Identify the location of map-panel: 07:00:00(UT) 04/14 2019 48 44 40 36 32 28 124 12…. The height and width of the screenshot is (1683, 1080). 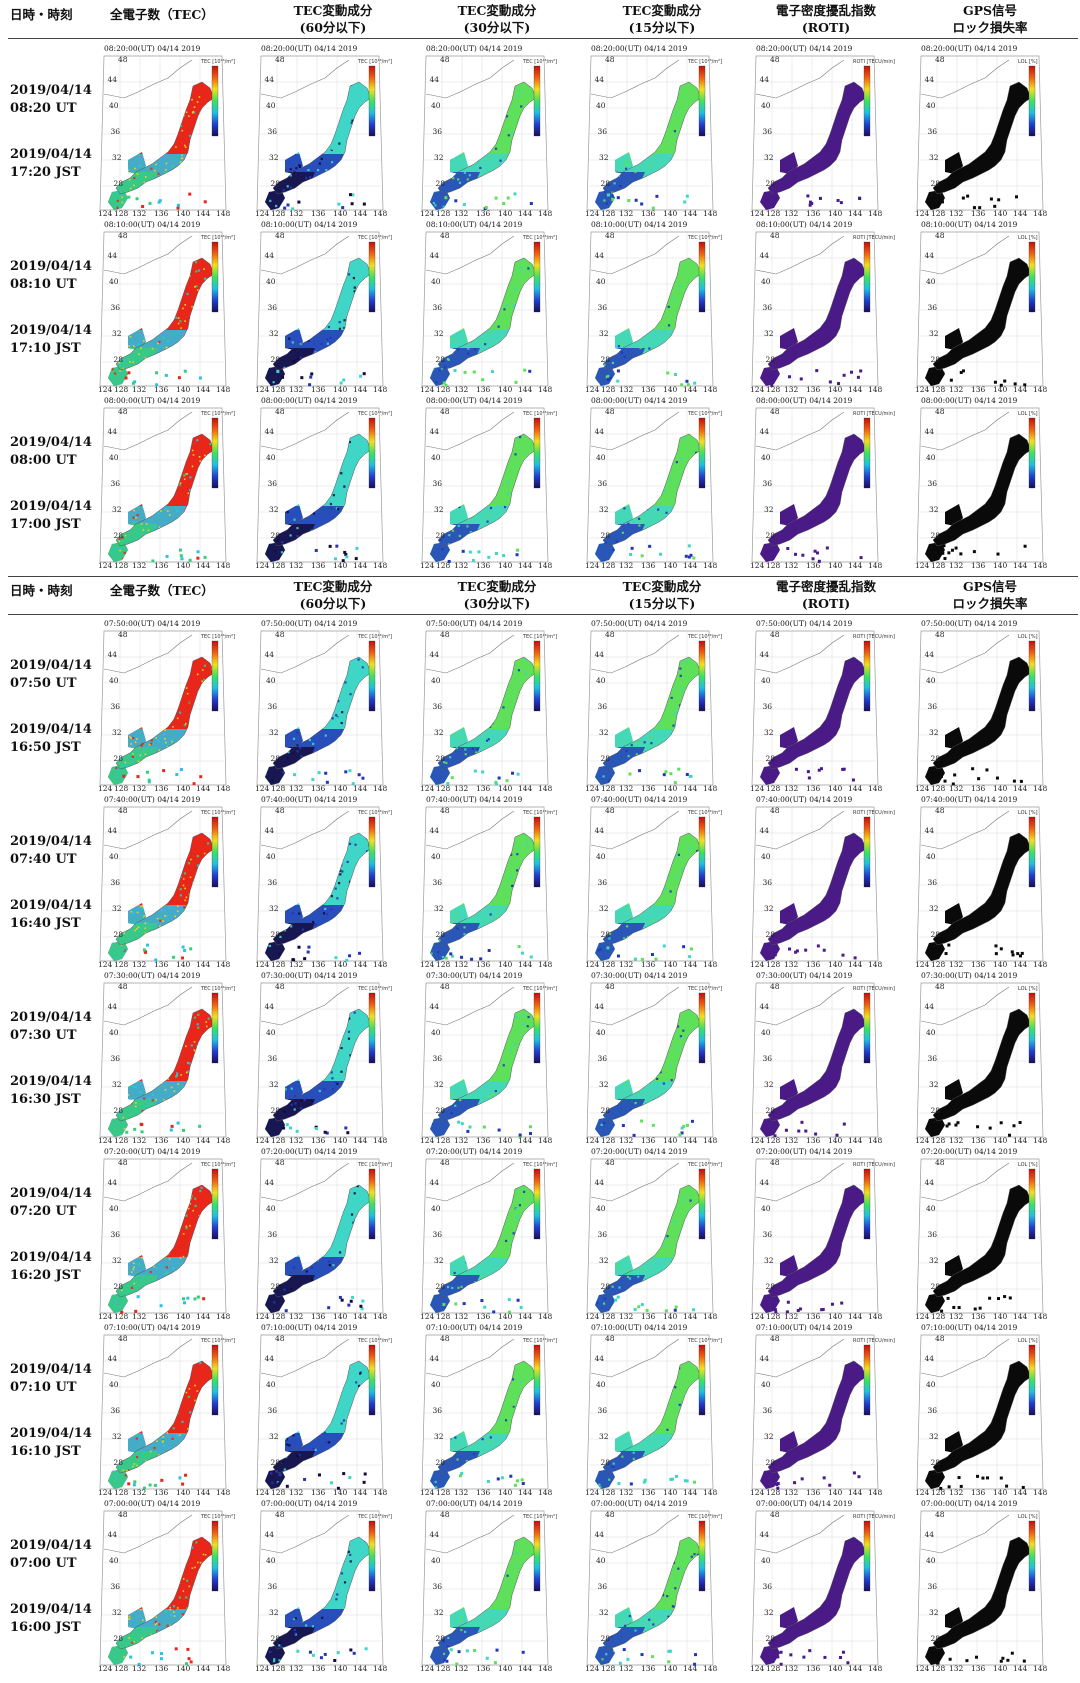
(499, 1585).